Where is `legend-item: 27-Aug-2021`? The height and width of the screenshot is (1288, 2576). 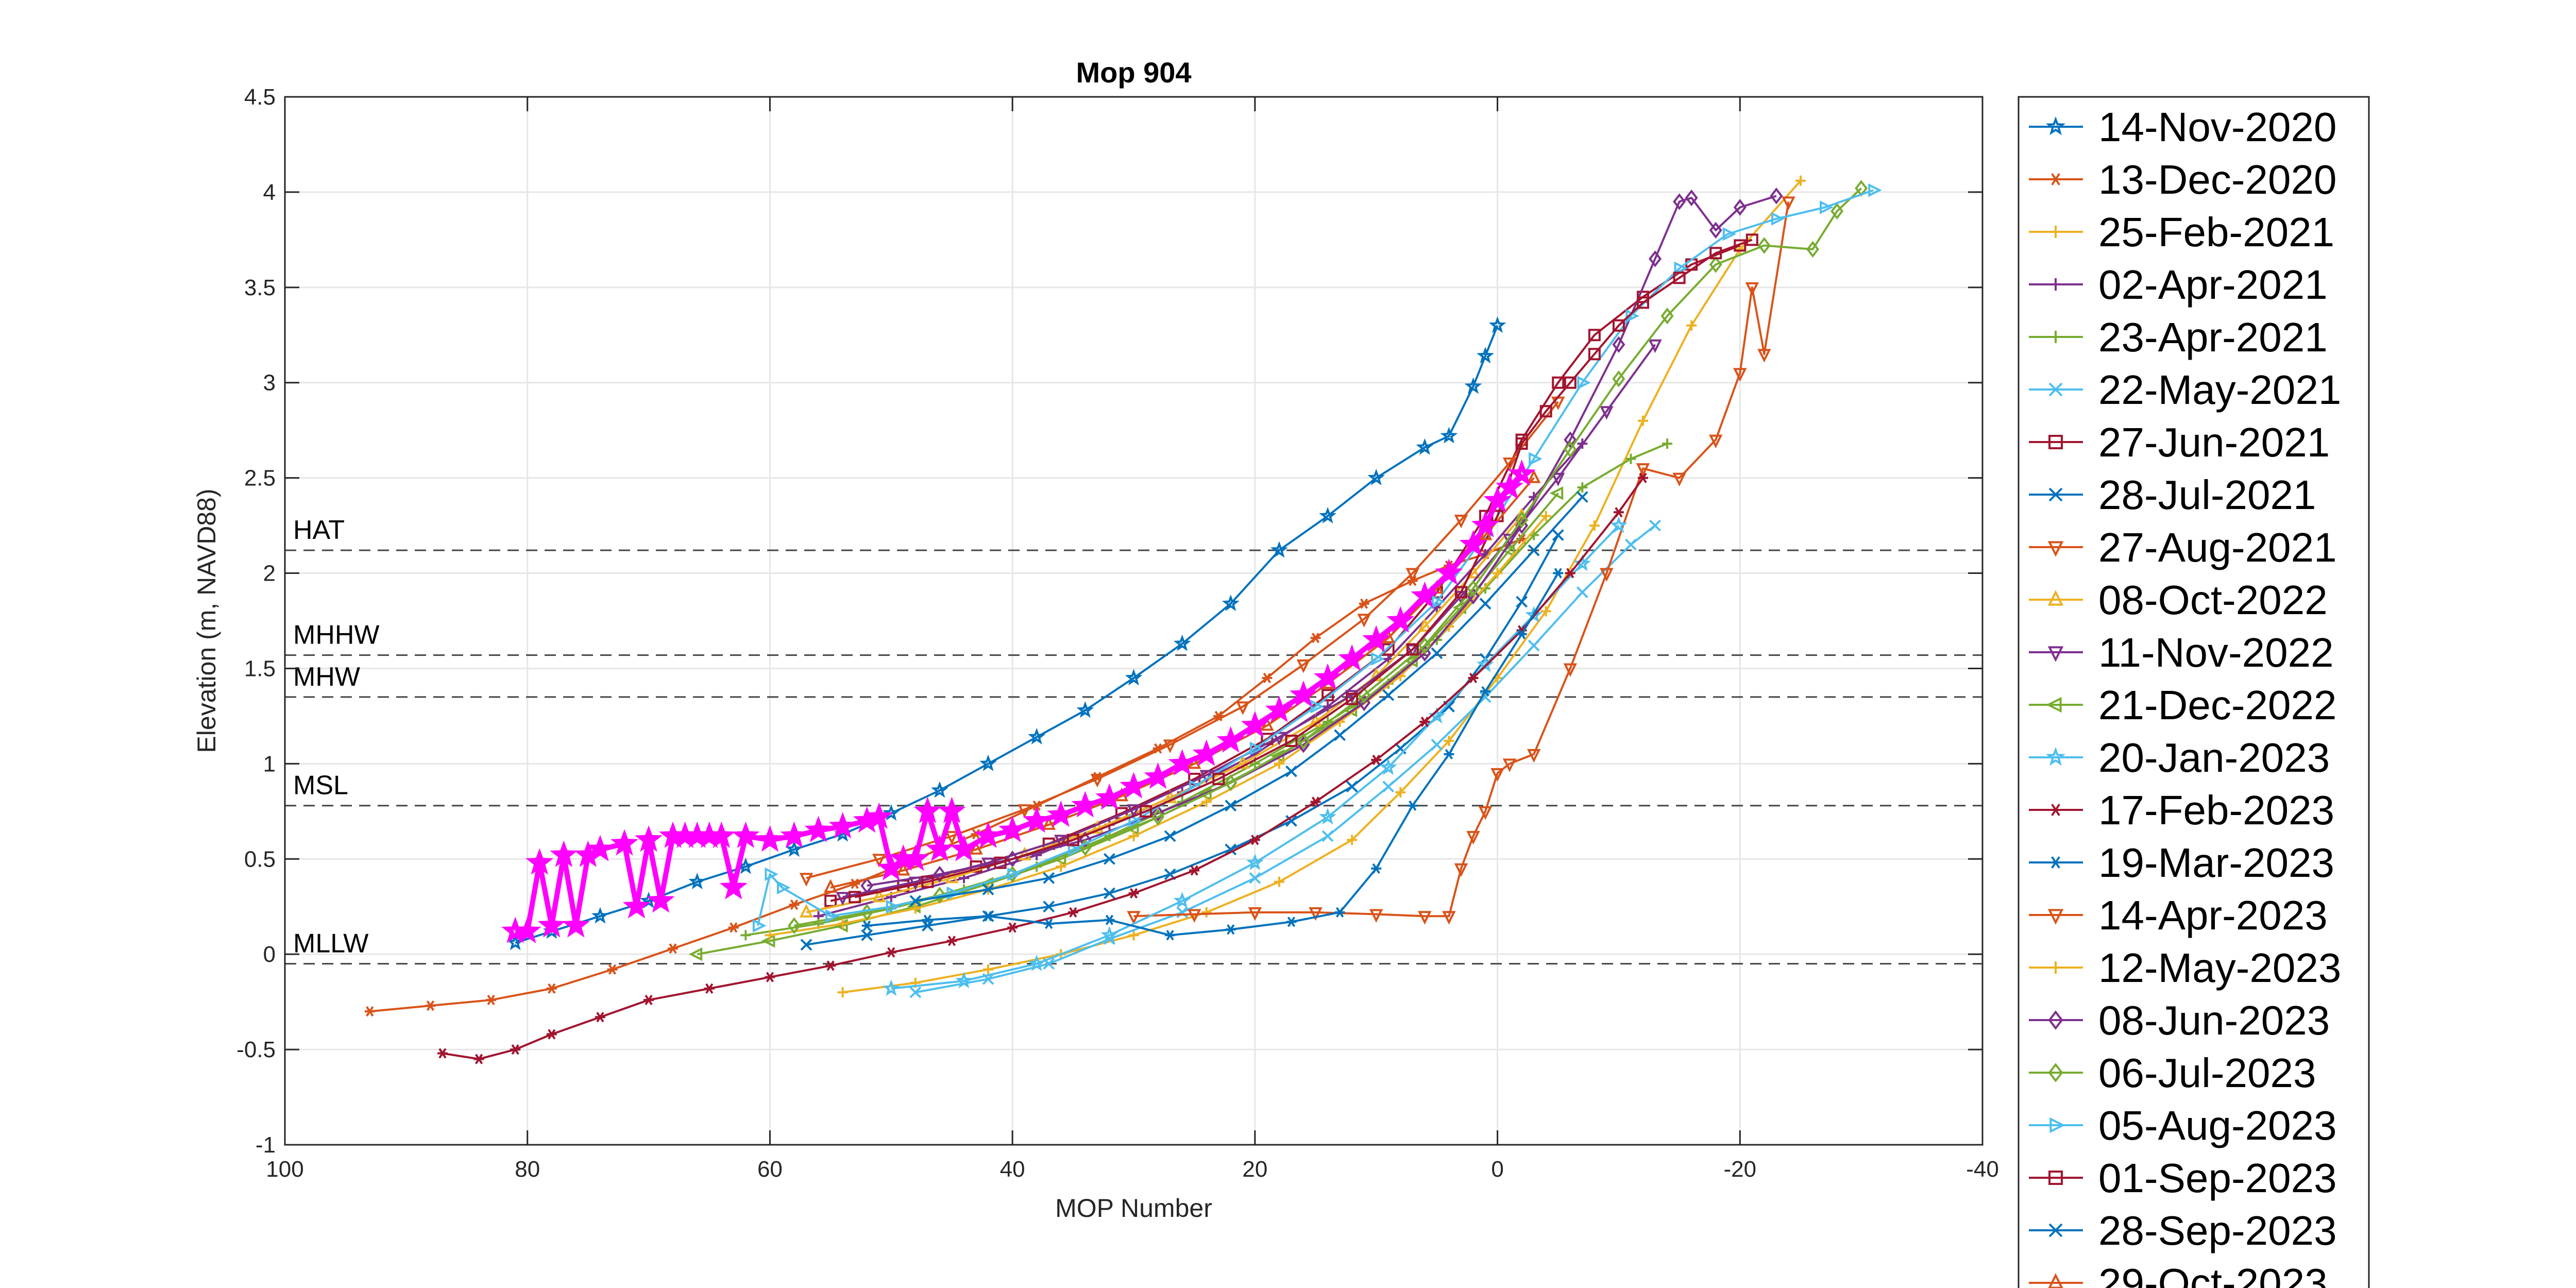 legend-item: 27-Aug-2021 is located at coordinates (2183, 547).